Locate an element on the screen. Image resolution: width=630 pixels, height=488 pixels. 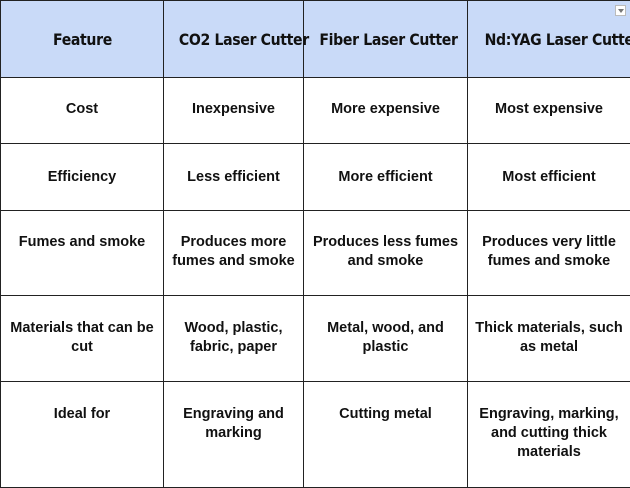
table-cell: Engraving and marking is located at coordinates (233, 434).